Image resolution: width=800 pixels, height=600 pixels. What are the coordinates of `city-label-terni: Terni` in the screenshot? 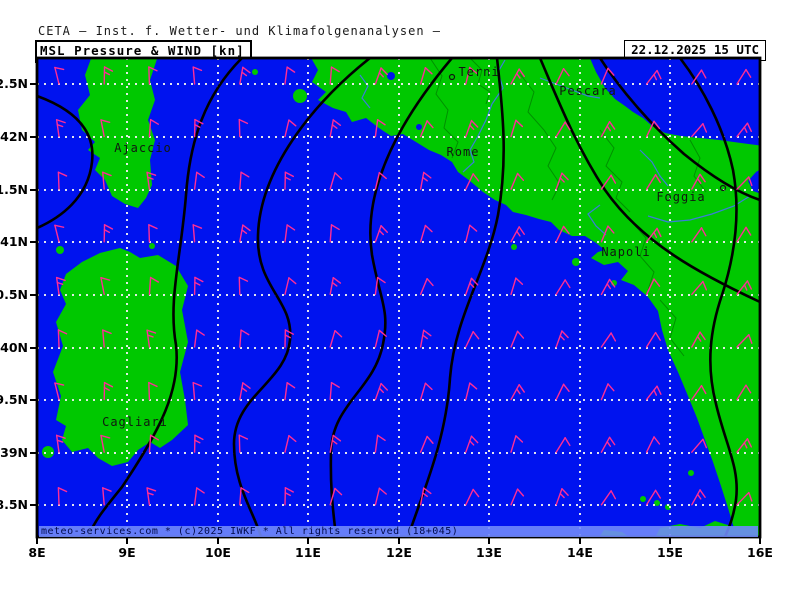 It's located at (478, 72).